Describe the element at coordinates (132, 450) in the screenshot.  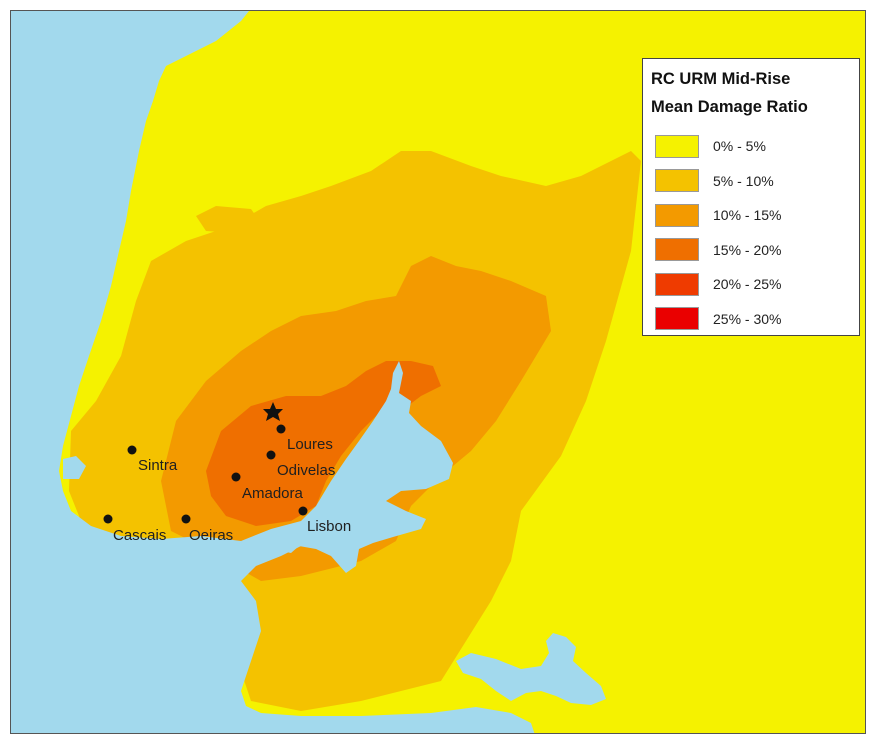
I see `city-dot-sintra` at that location.